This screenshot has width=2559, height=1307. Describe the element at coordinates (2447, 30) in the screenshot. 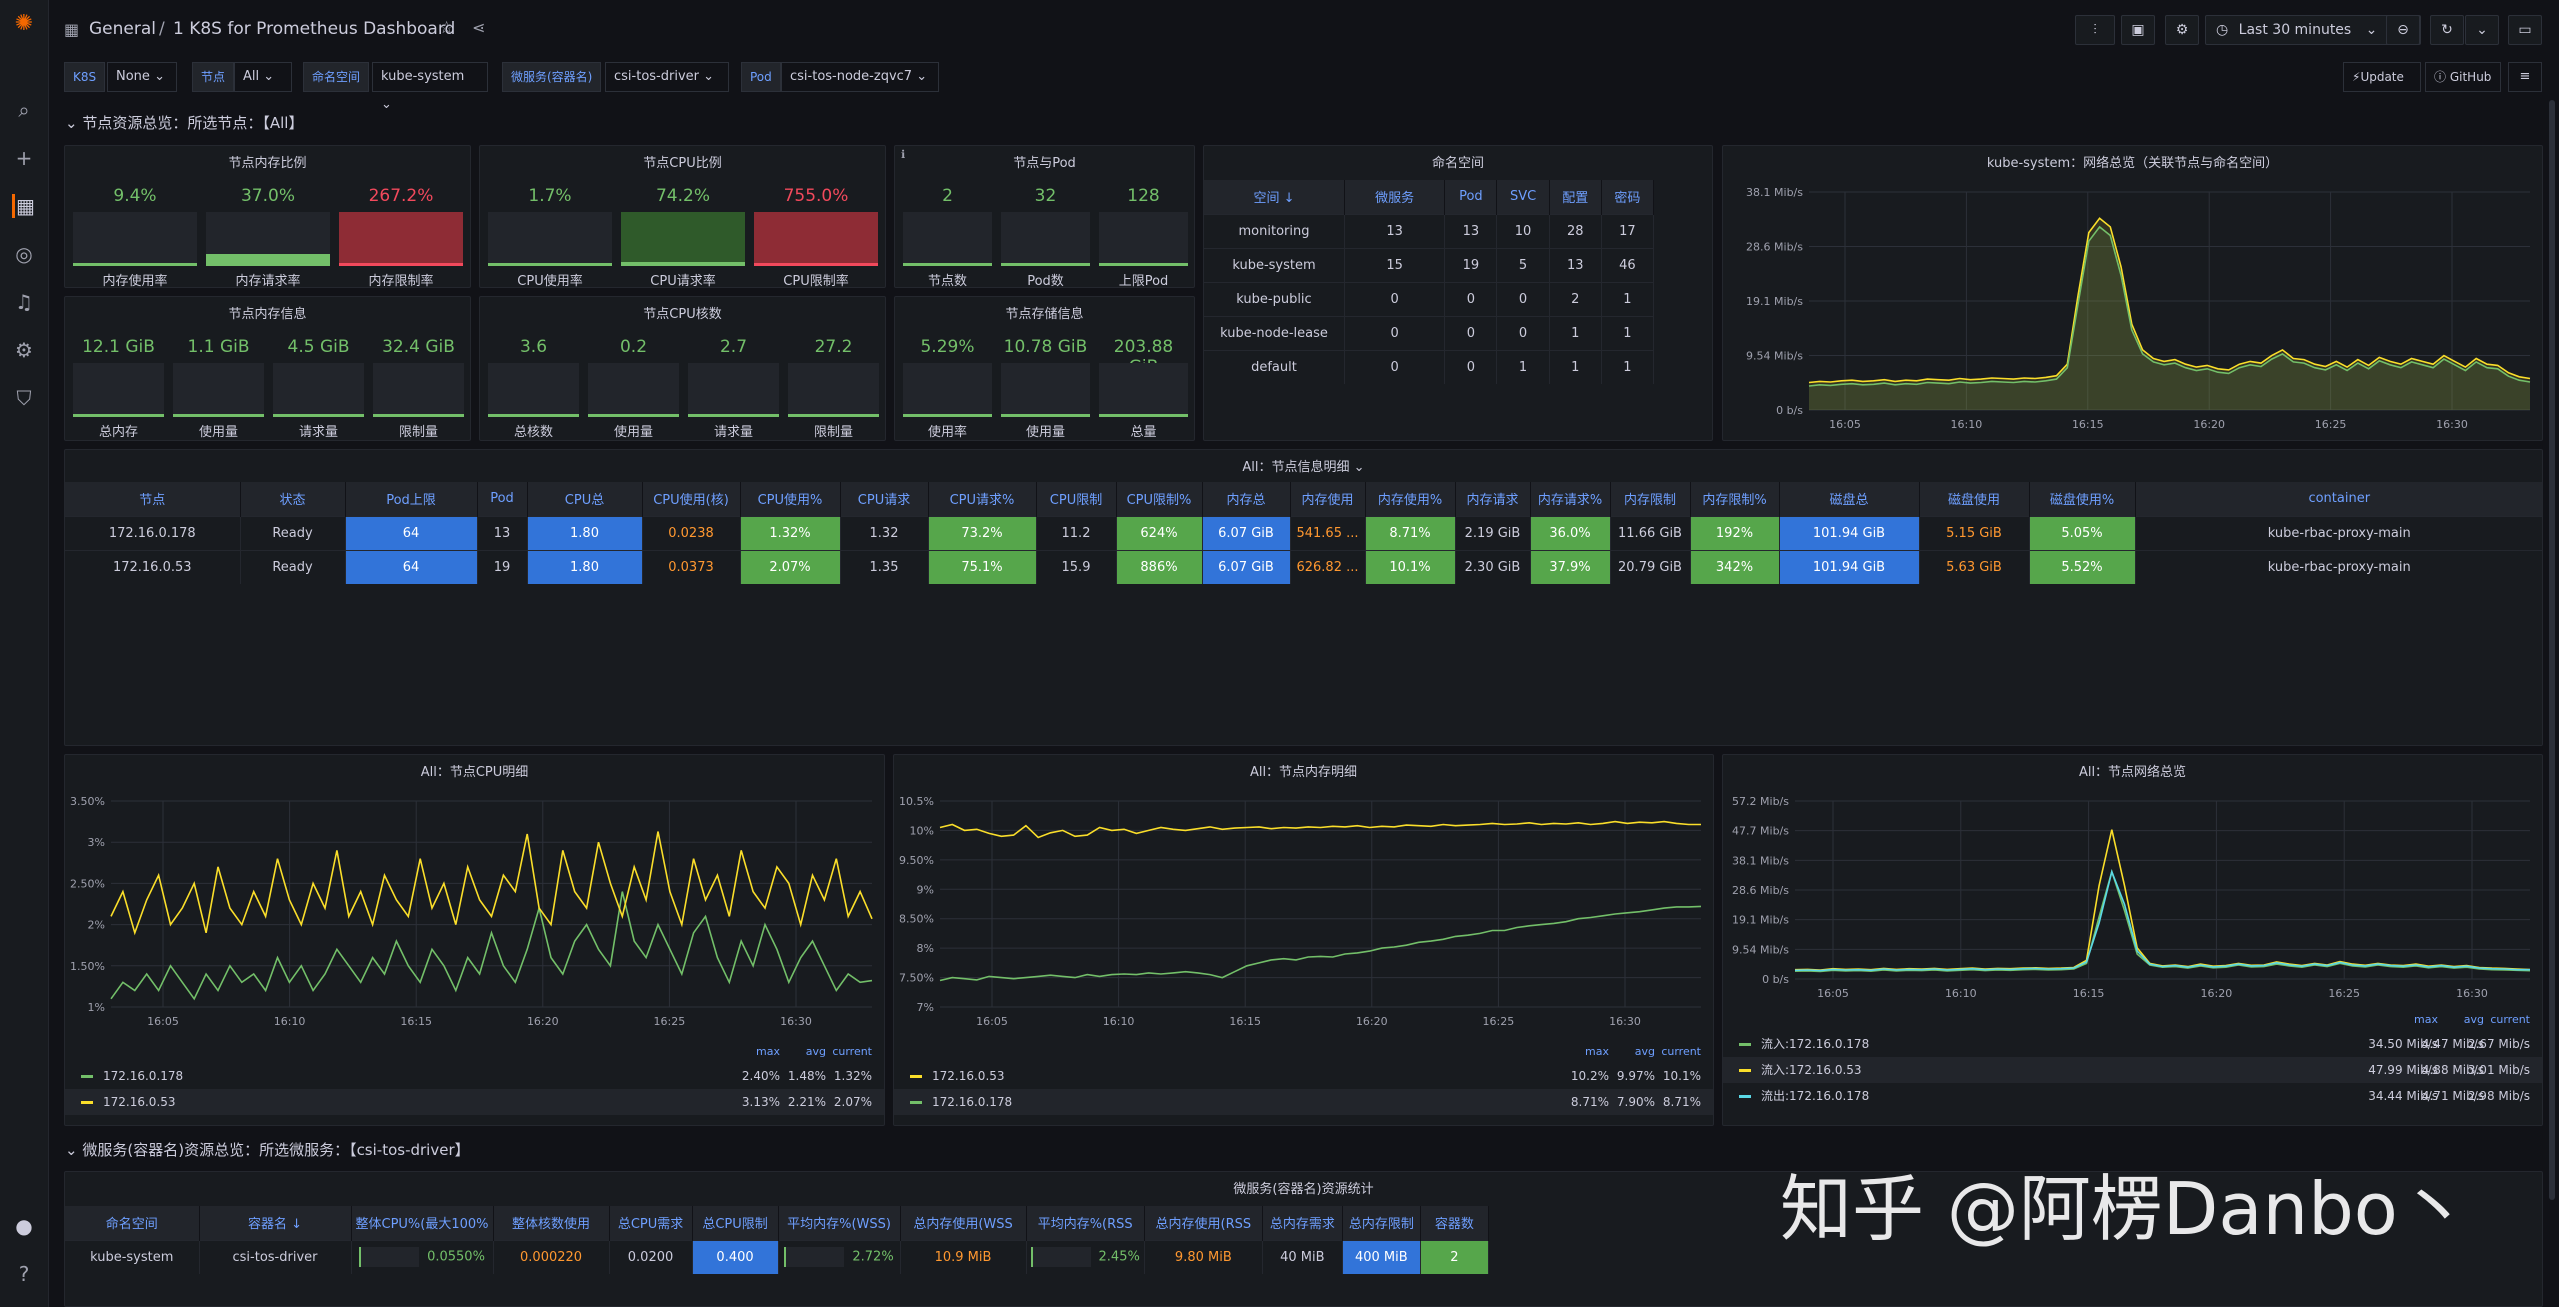

I see `refresh-icon: ↻` at that location.